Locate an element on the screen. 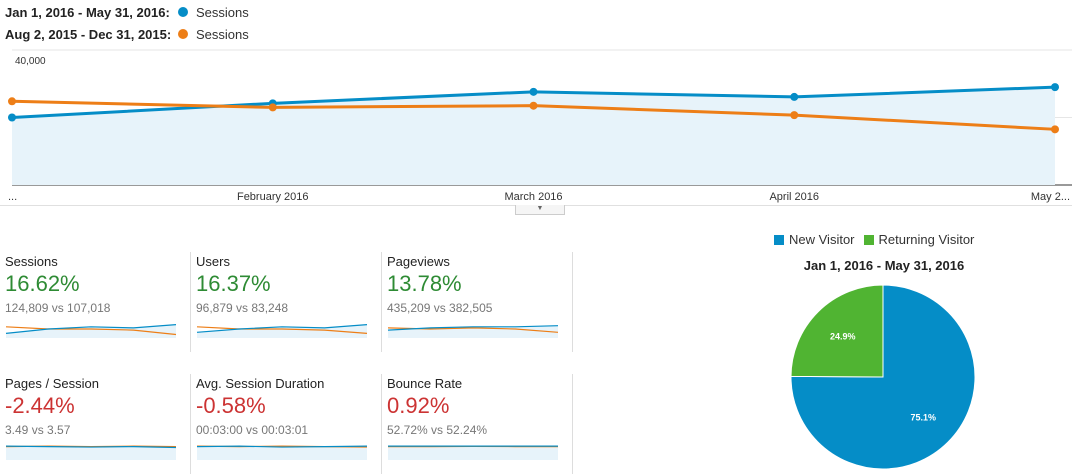 This screenshot has width=1072, height=474. metric-comparison: 96,879 vs 83,248 is located at coordinates (242, 308).